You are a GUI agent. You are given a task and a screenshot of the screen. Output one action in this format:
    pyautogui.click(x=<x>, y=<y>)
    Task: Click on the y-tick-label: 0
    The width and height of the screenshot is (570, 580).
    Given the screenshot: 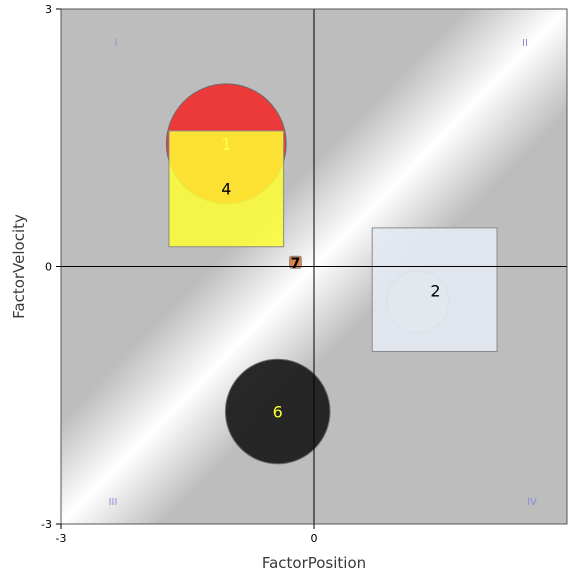 What is the action you would take?
    pyautogui.click(x=48, y=267)
    